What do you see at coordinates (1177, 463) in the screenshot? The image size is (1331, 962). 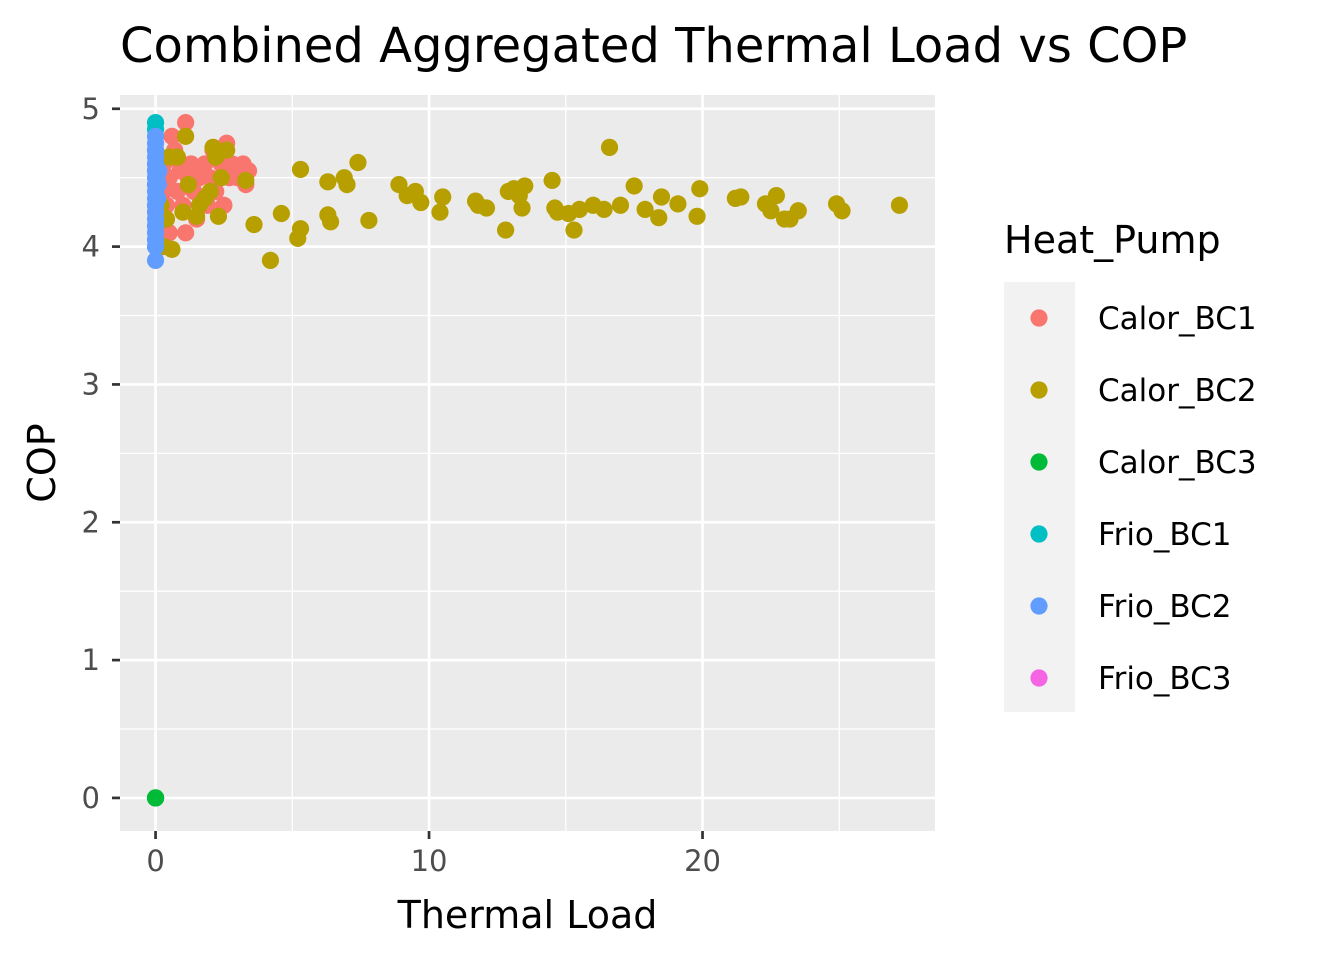 I see `legend-label: Calor_BC3` at bounding box center [1177, 463].